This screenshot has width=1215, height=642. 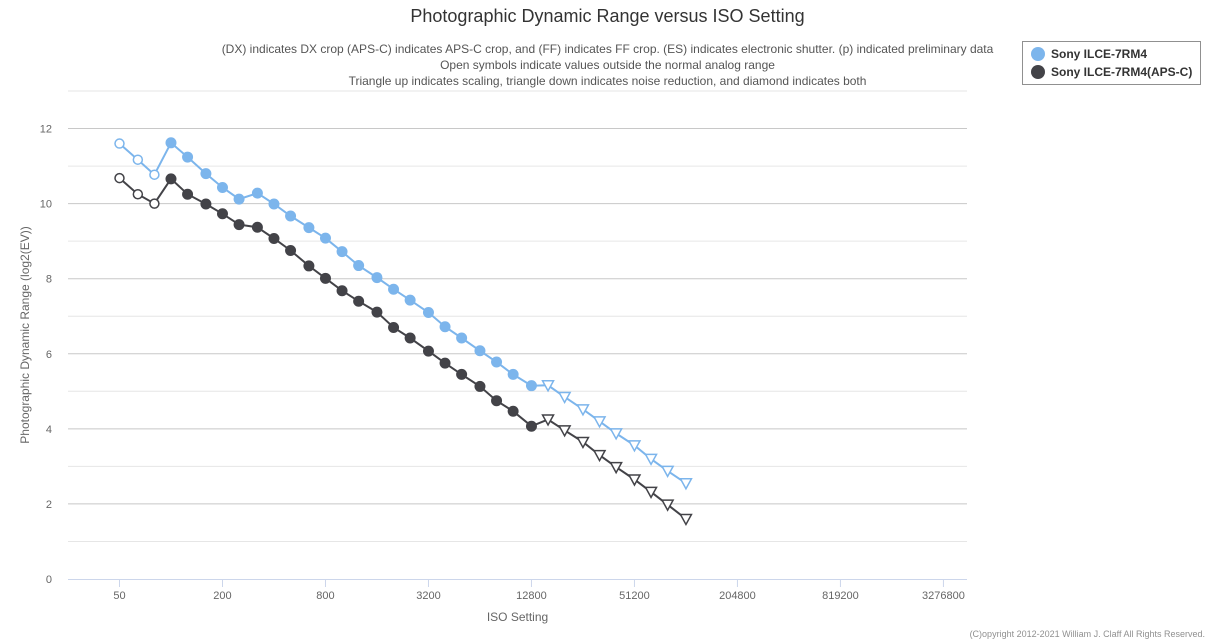 What do you see at coordinates (634, 596) in the screenshot?
I see `x-tick-label: 51200` at bounding box center [634, 596].